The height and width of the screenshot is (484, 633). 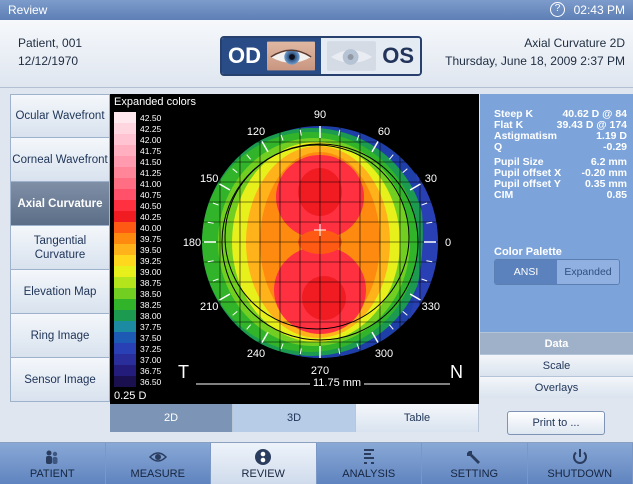 I want to click on nav-measure: MEASURE, so click(x=158, y=463).